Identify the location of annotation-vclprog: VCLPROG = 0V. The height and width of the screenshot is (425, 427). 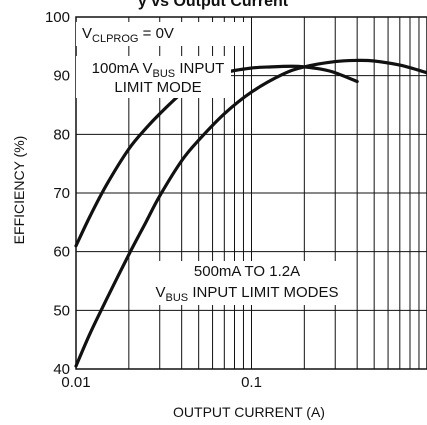
(128, 35).